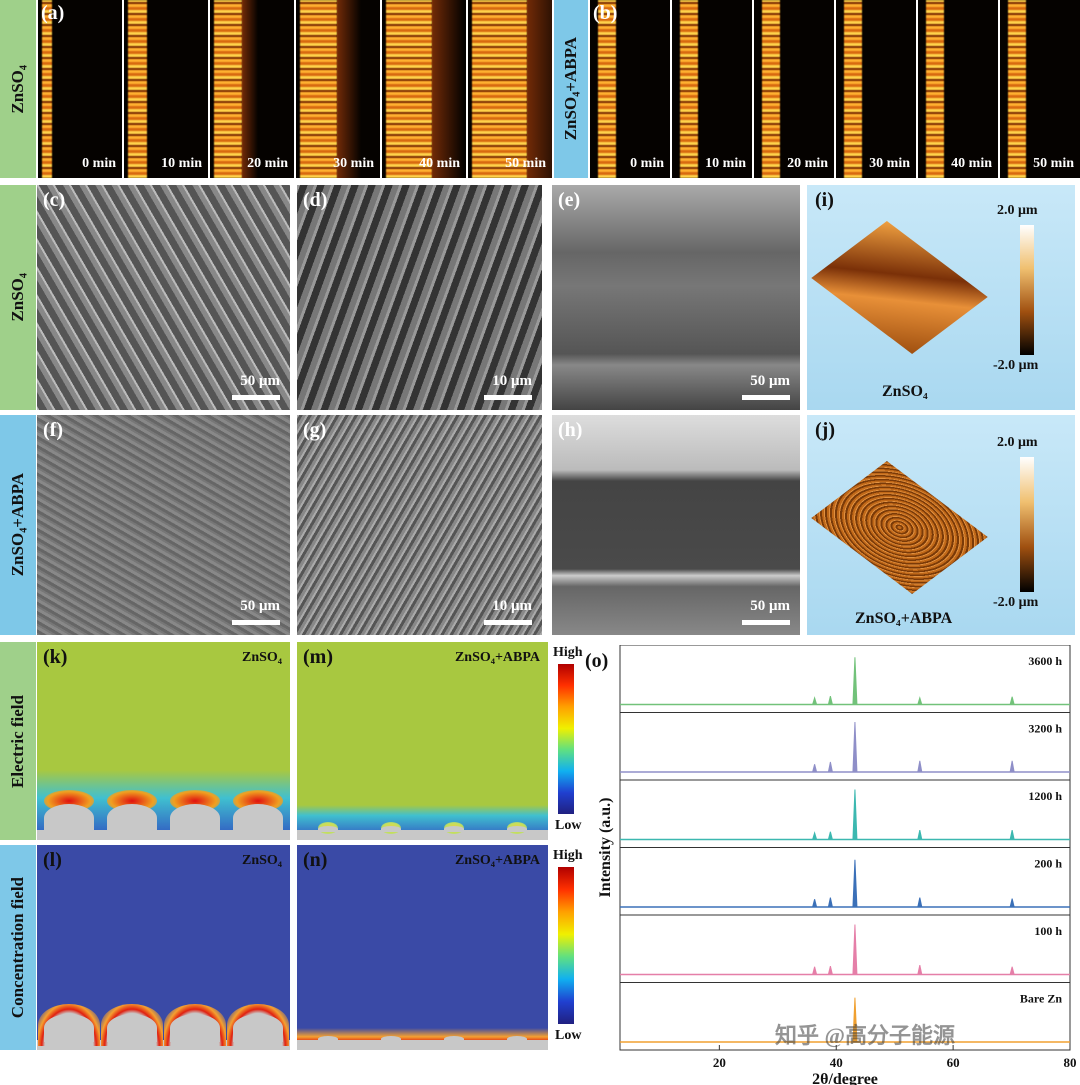 Image resolution: width=1080 pixels, height=1085 pixels. Describe the element at coordinates (163, 741) in the screenshot. I see `simulation-panel: (k) ZnSO₄` at that location.